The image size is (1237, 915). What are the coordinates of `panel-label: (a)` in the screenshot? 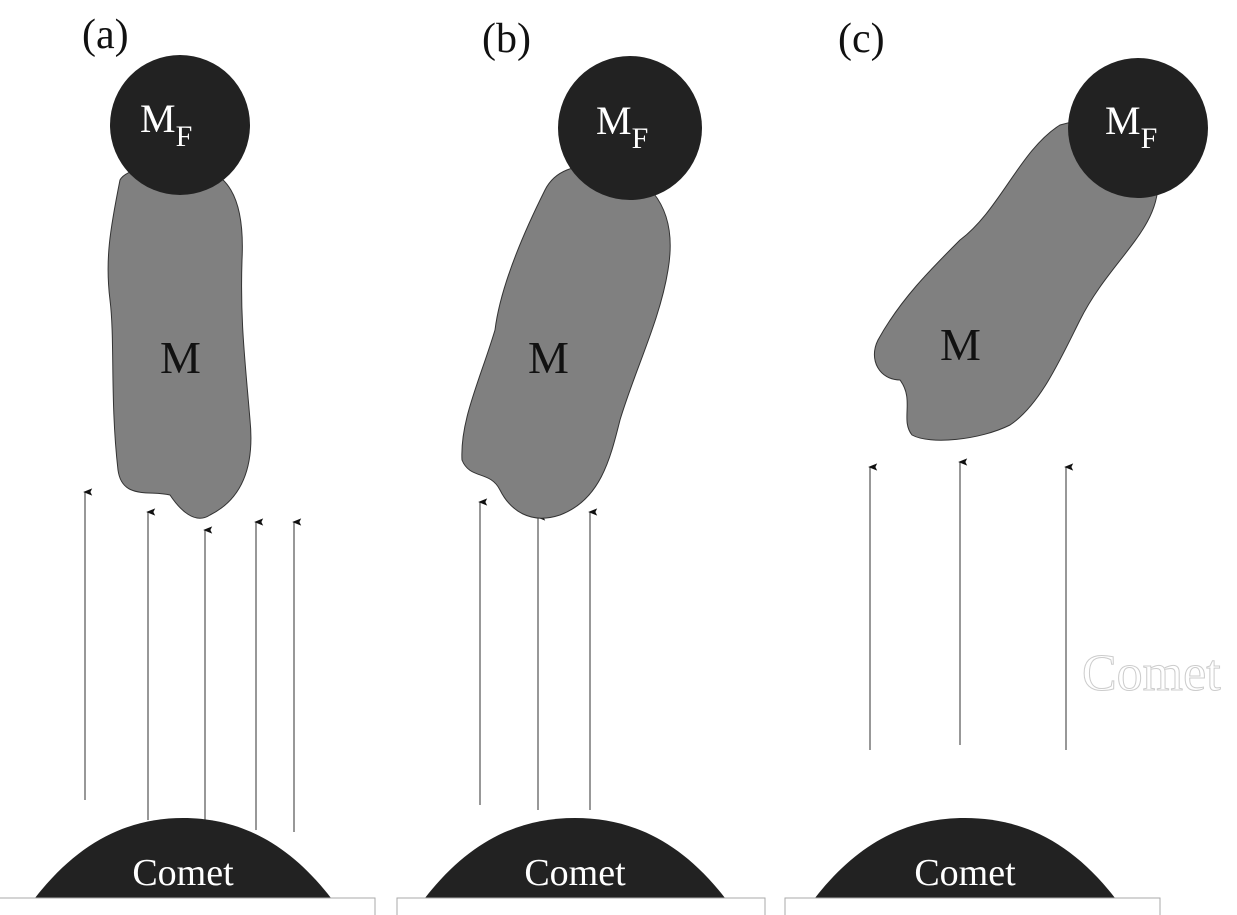 It's located at (105, 35).